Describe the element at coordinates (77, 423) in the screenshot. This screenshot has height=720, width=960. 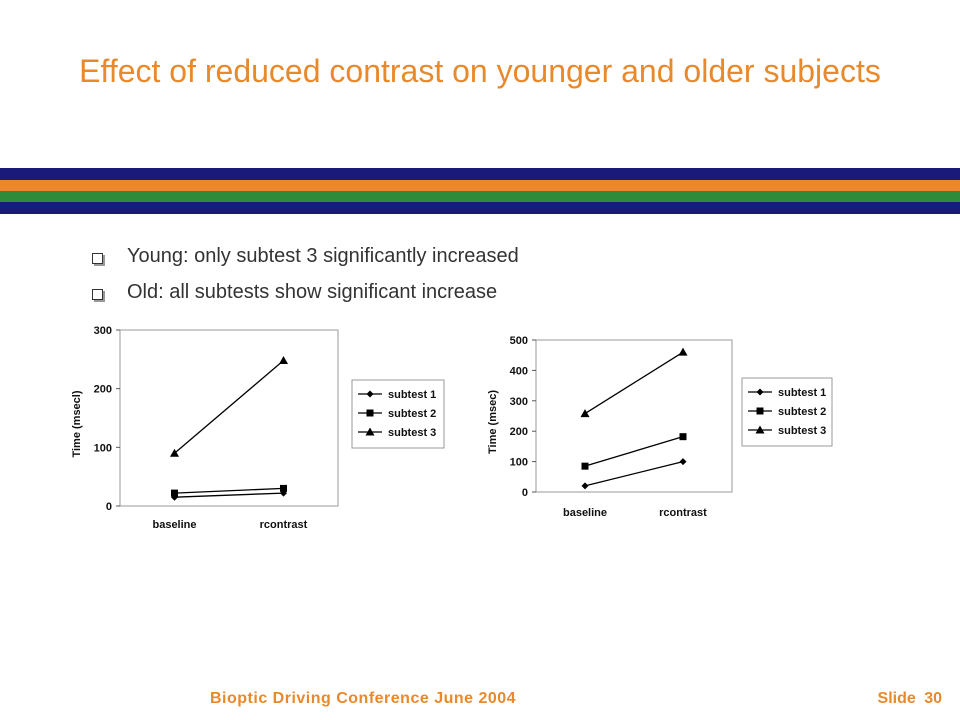
I see `y-axis-label: Time (msecl)` at that location.